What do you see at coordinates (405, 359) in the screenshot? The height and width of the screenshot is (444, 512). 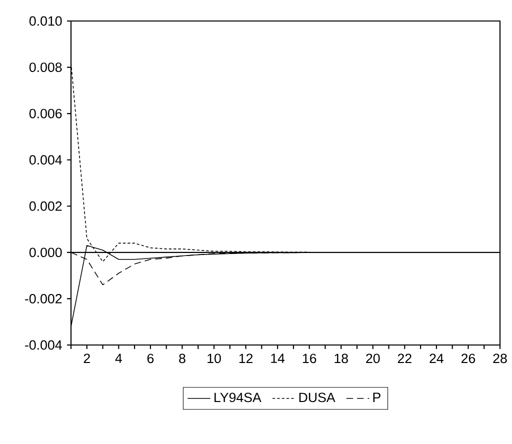 I see `x-tick-label: 22` at bounding box center [405, 359].